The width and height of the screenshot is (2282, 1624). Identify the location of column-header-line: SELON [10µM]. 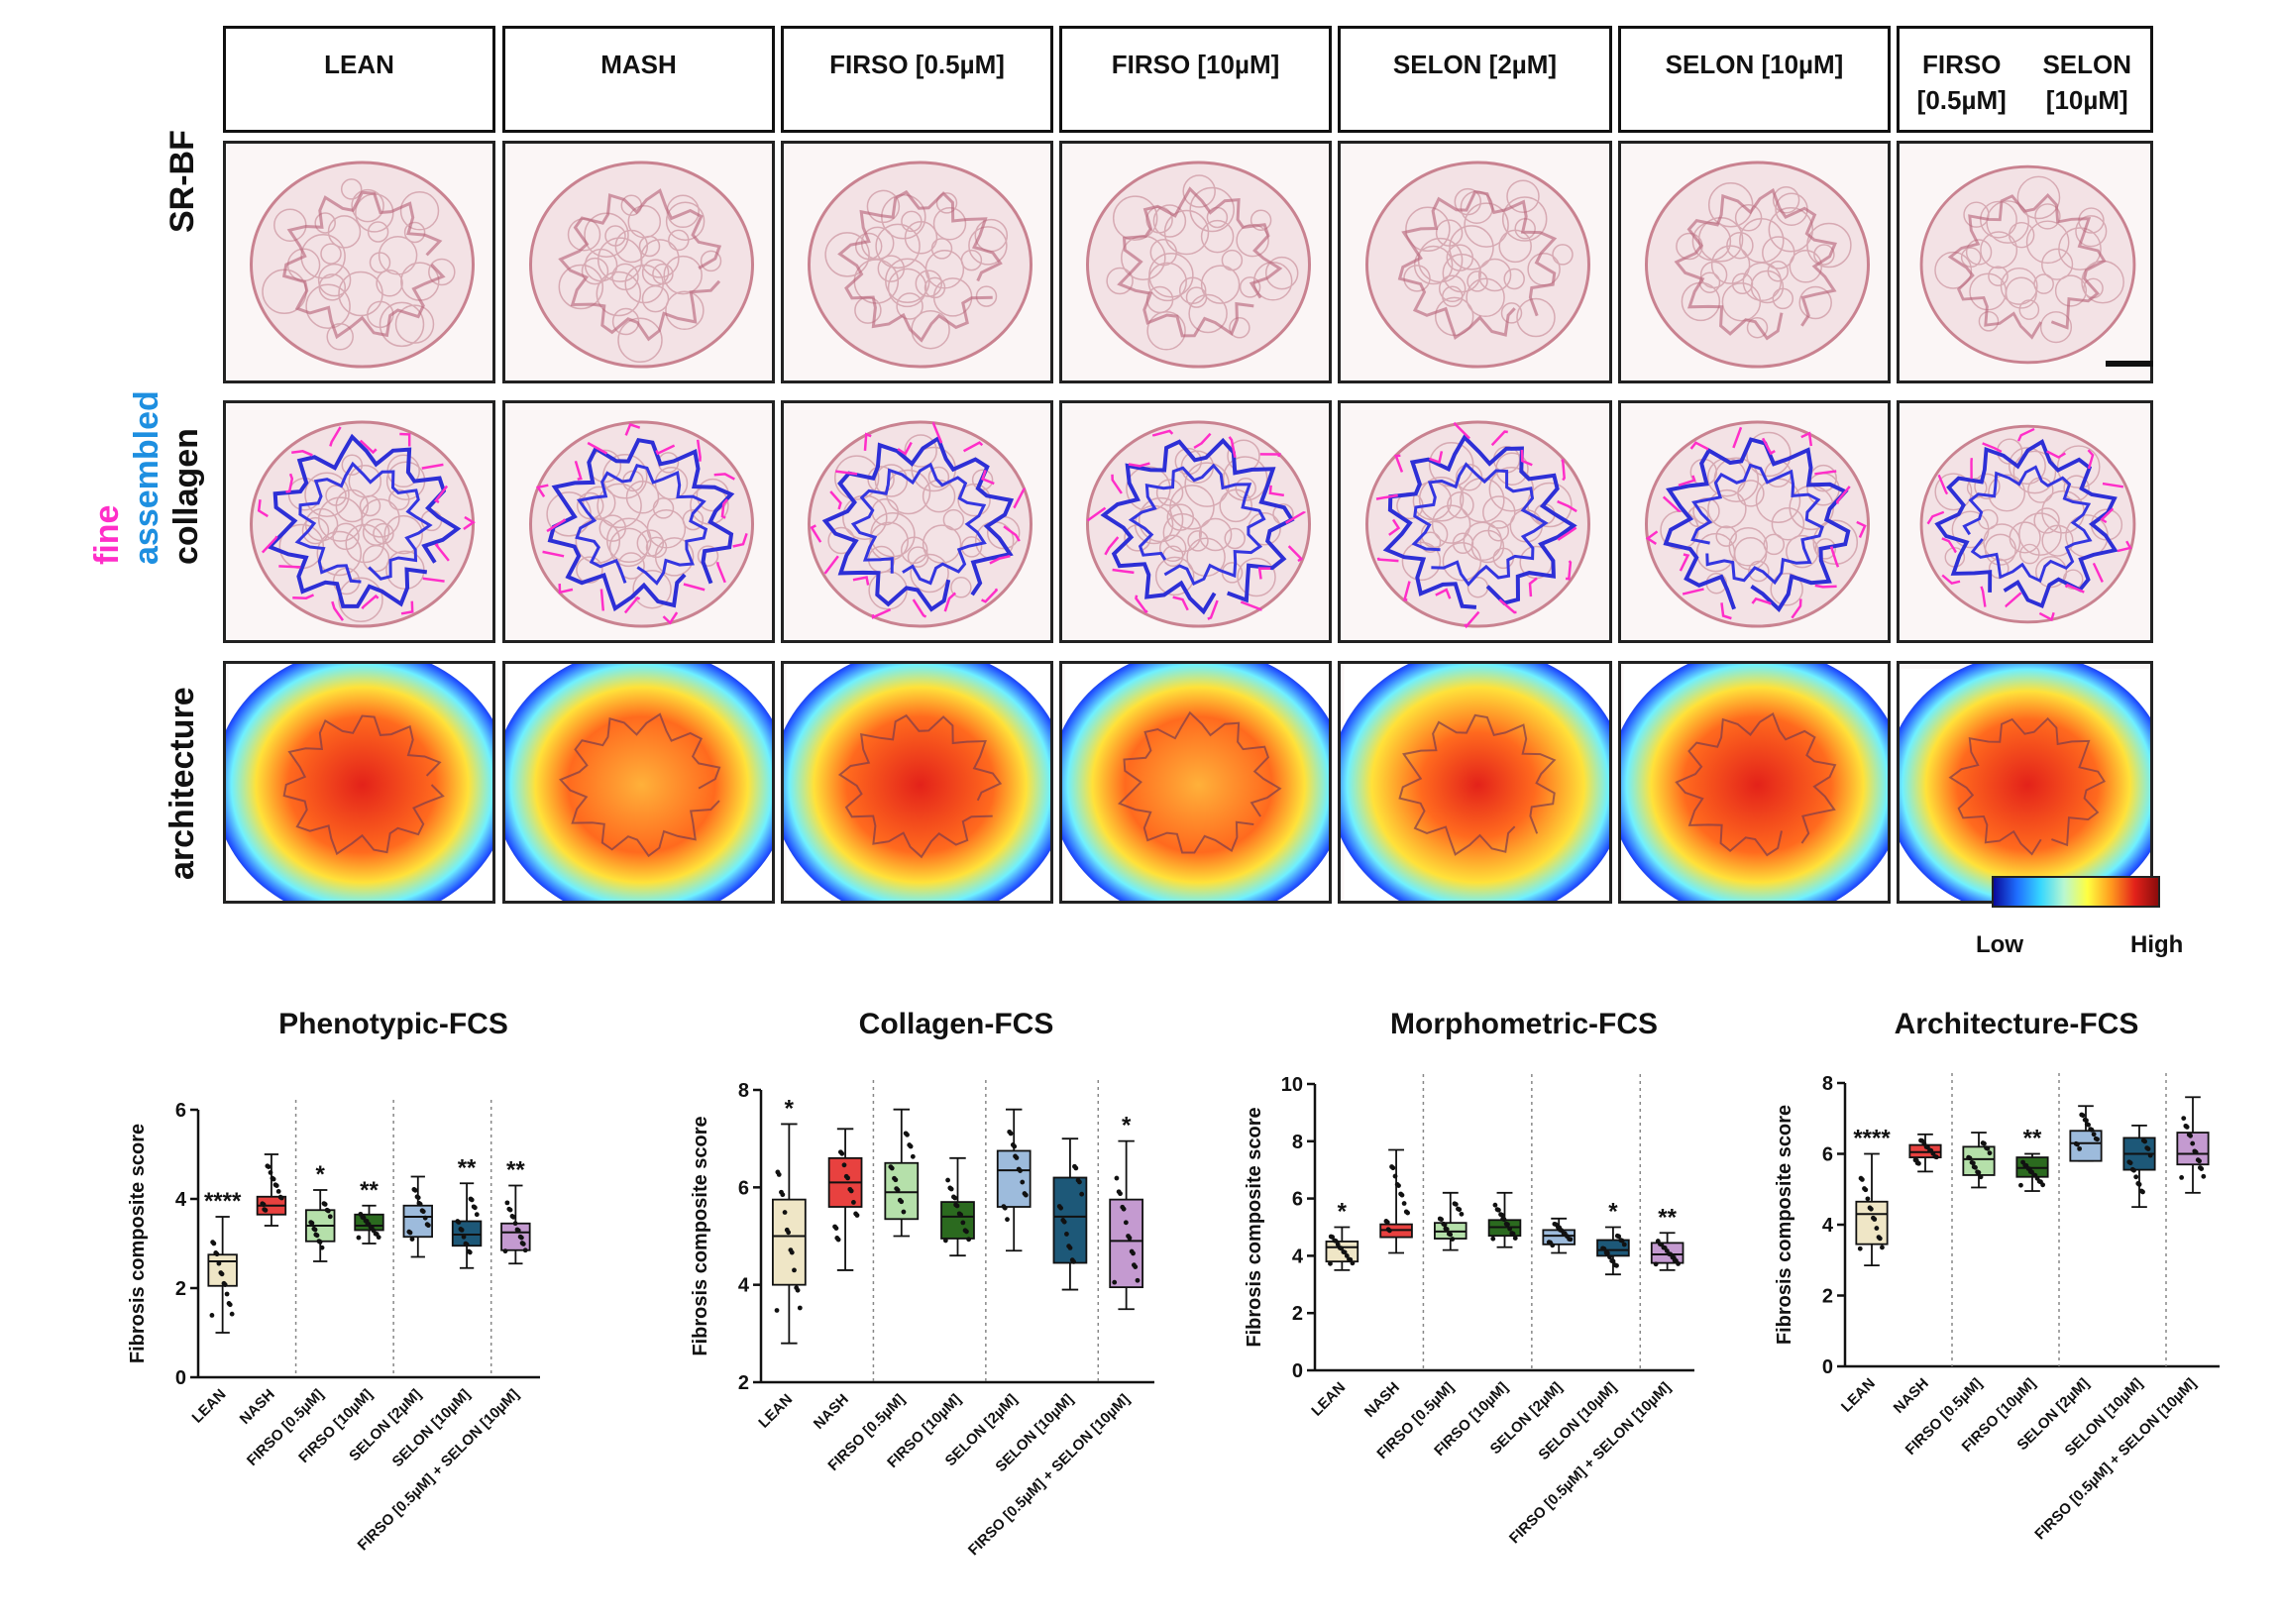
(1754, 64).